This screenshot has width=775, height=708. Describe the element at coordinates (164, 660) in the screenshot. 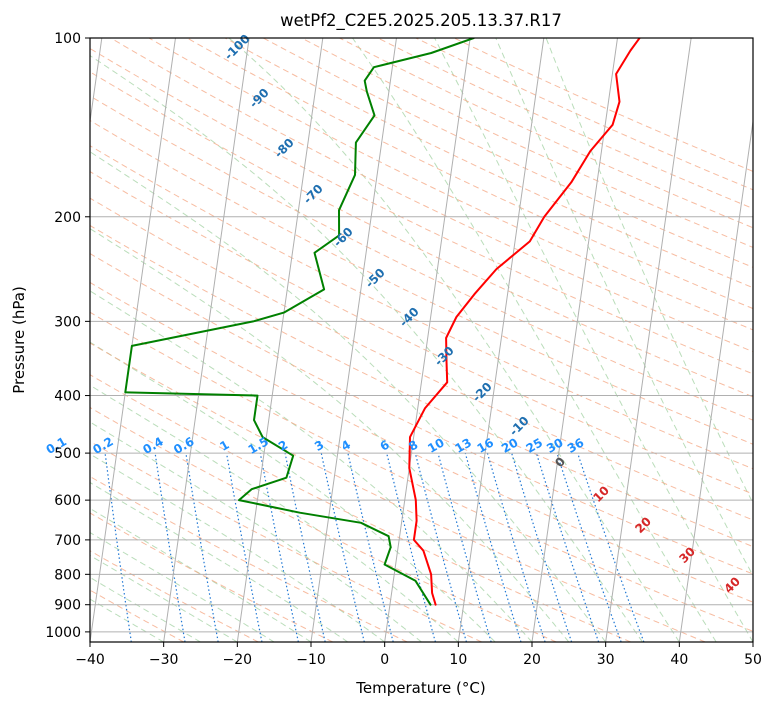

I see `x-tick-label: −30` at that location.